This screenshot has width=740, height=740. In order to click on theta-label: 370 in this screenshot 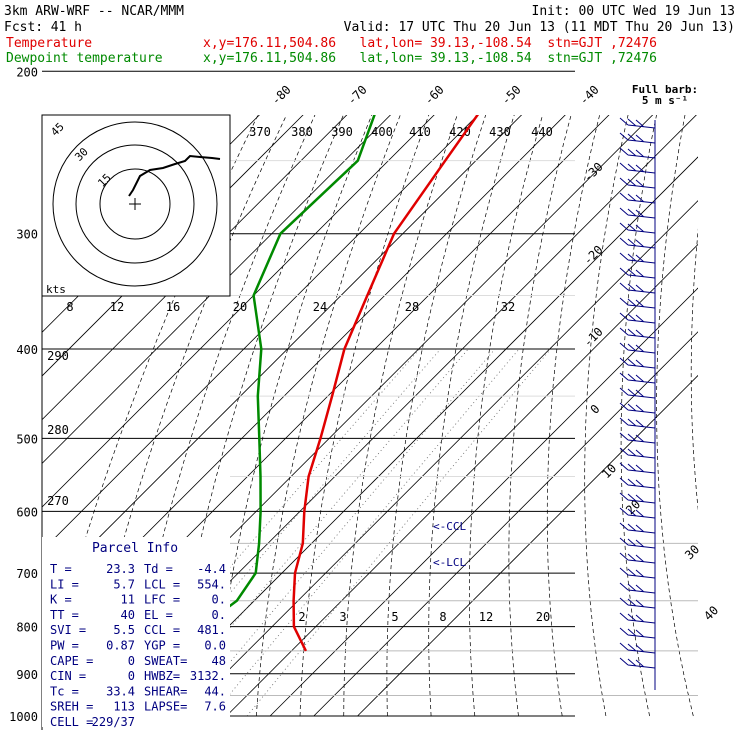, I will do `click(260, 132)`.